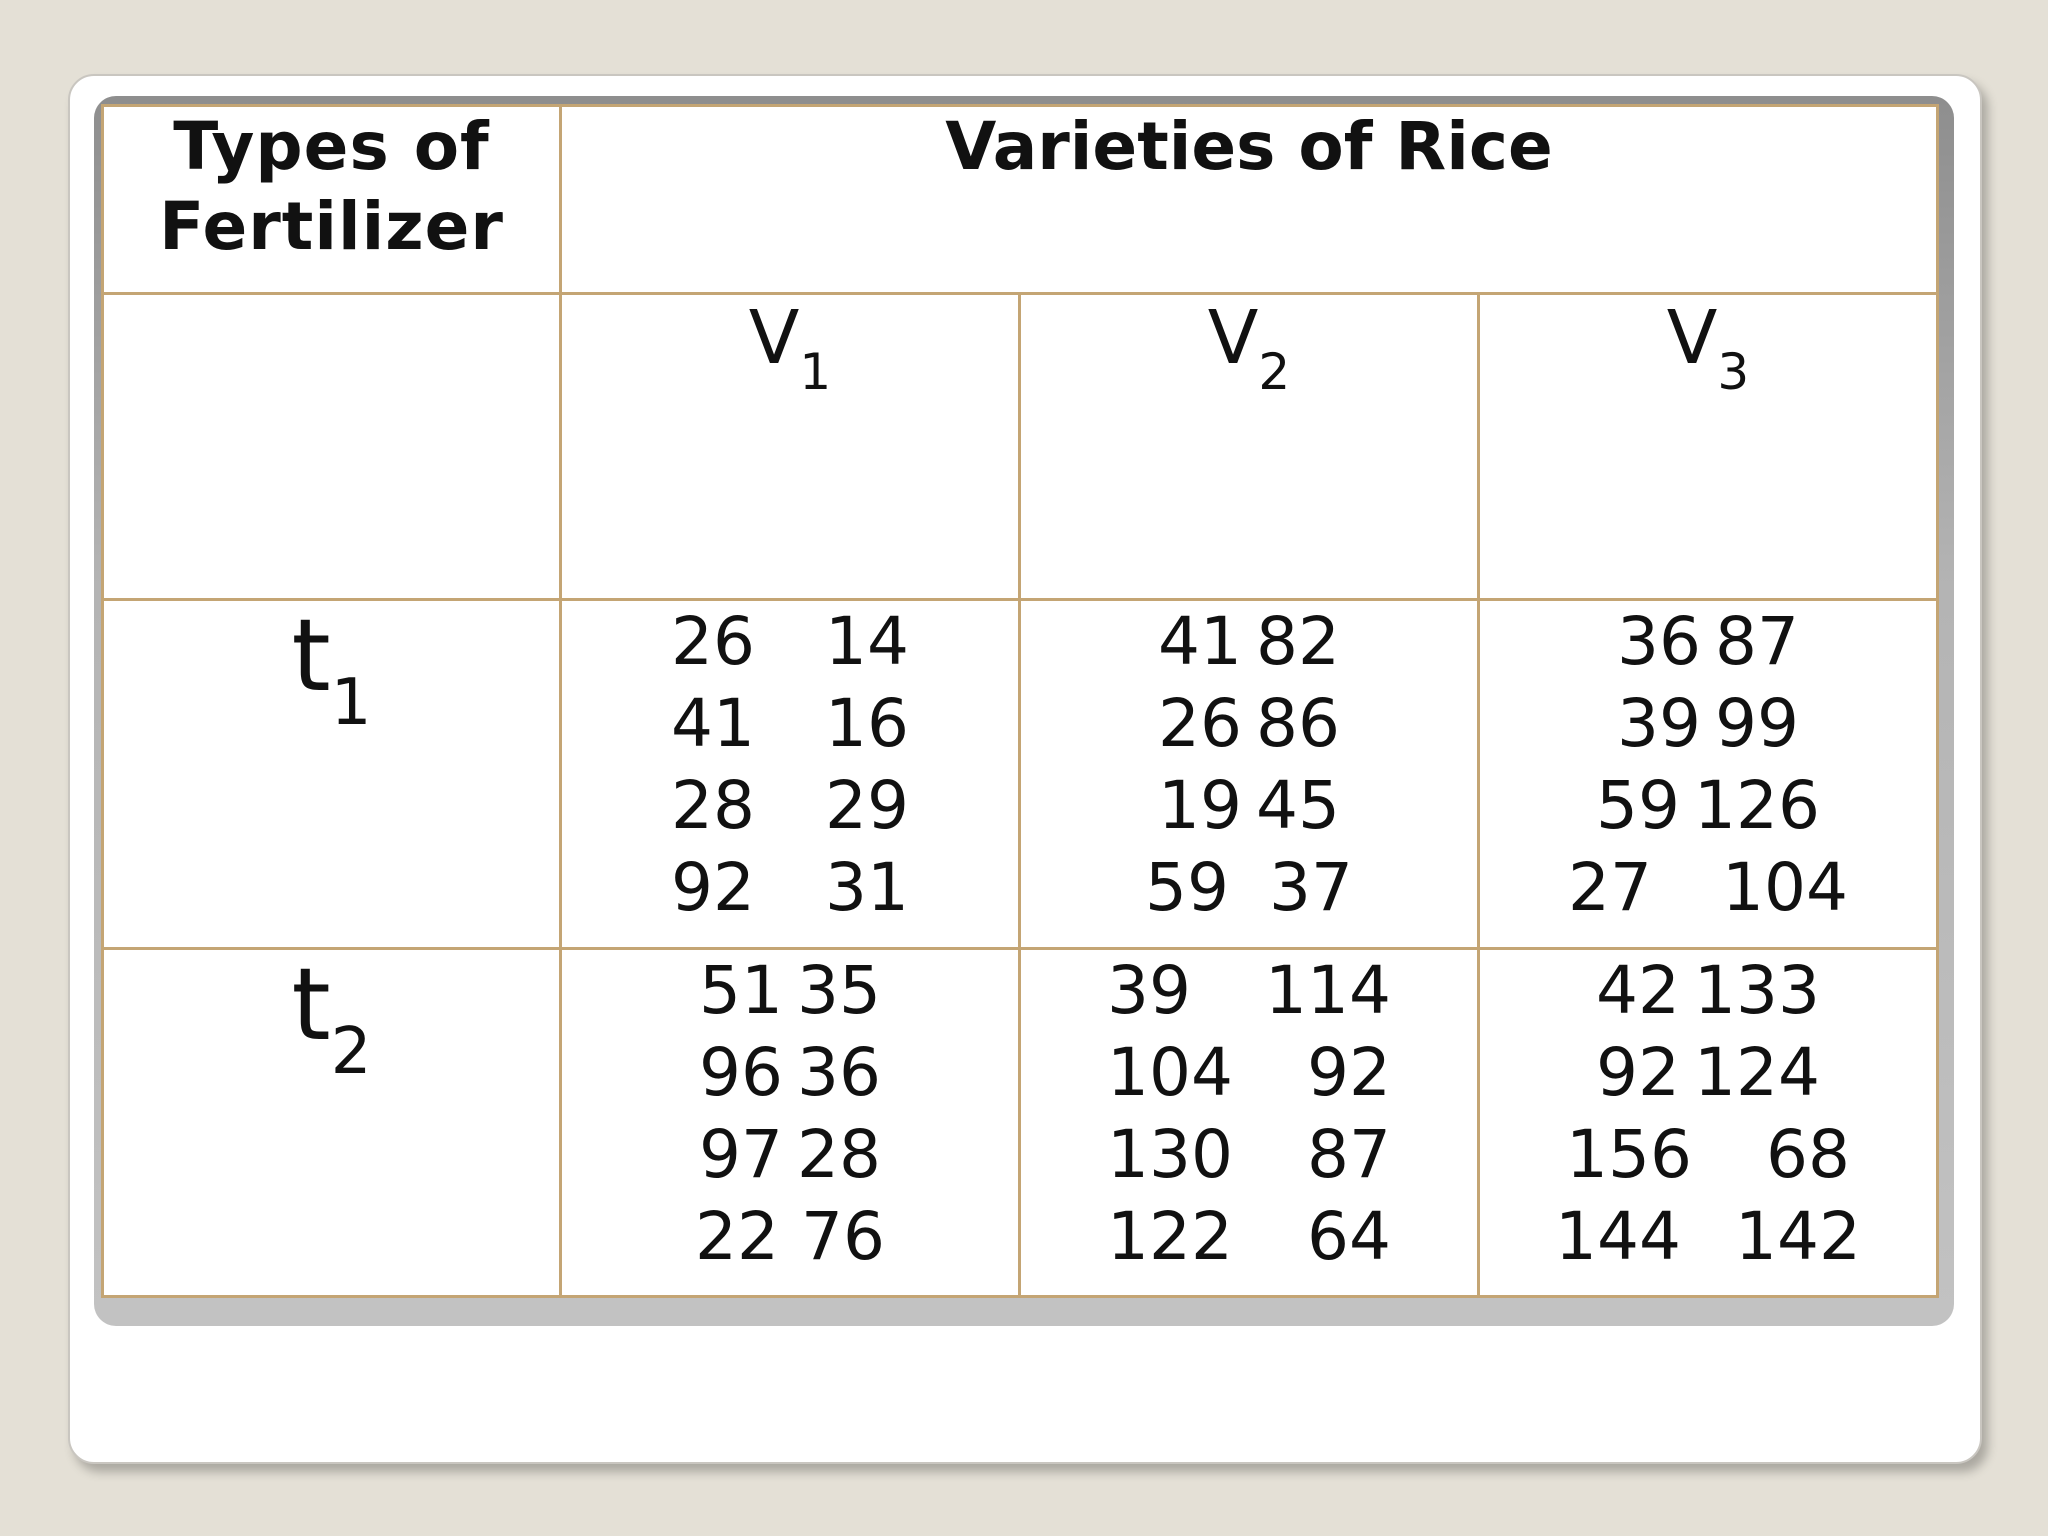  What do you see at coordinates (790, 642) in the screenshot?
I see `value-pair: 26 14` at bounding box center [790, 642].